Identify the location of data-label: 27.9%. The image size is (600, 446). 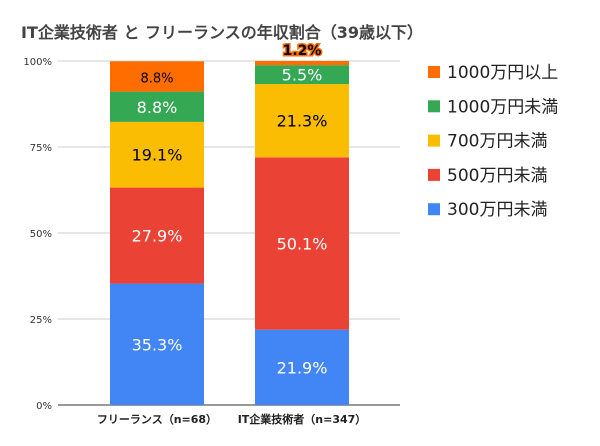
(157, 236).